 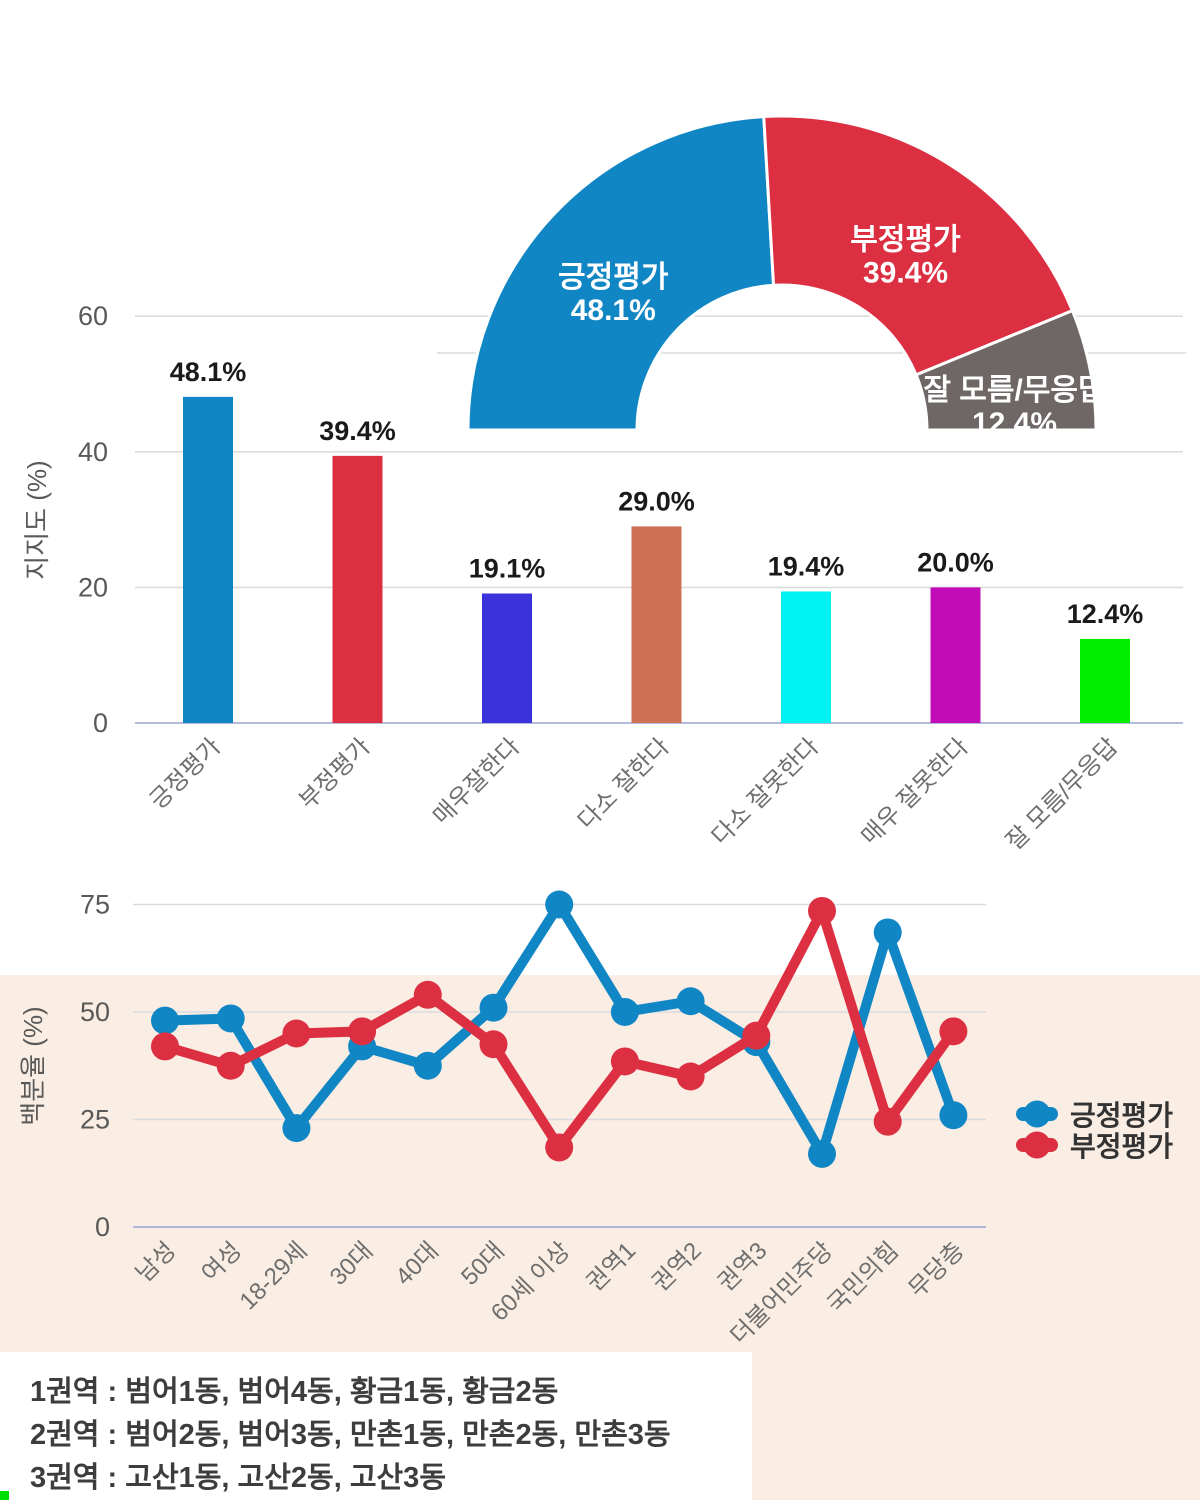 I want to click on donut-segment-value-1: 39.4%, so click(x=905, y=273).